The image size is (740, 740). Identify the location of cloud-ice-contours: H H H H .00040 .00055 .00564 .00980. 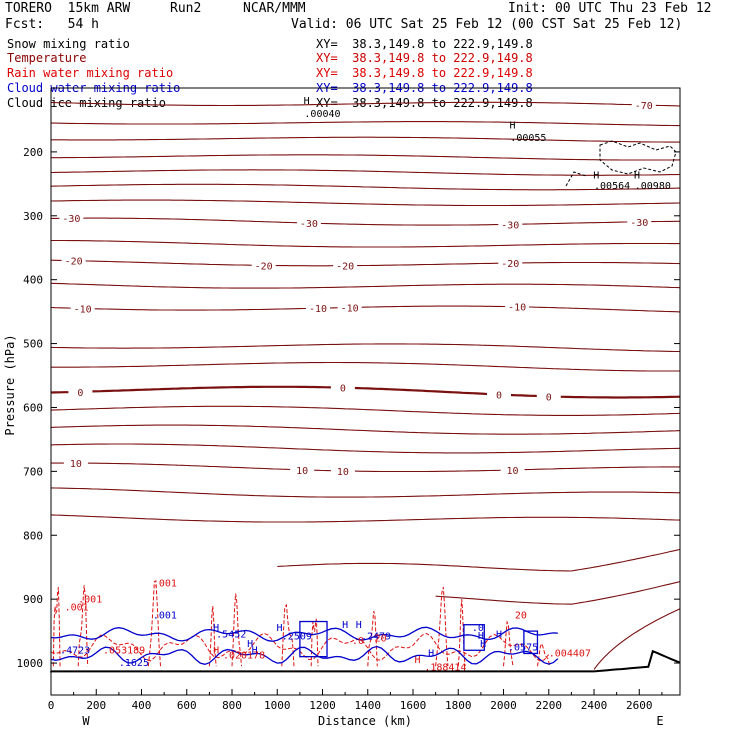
(490, 144).